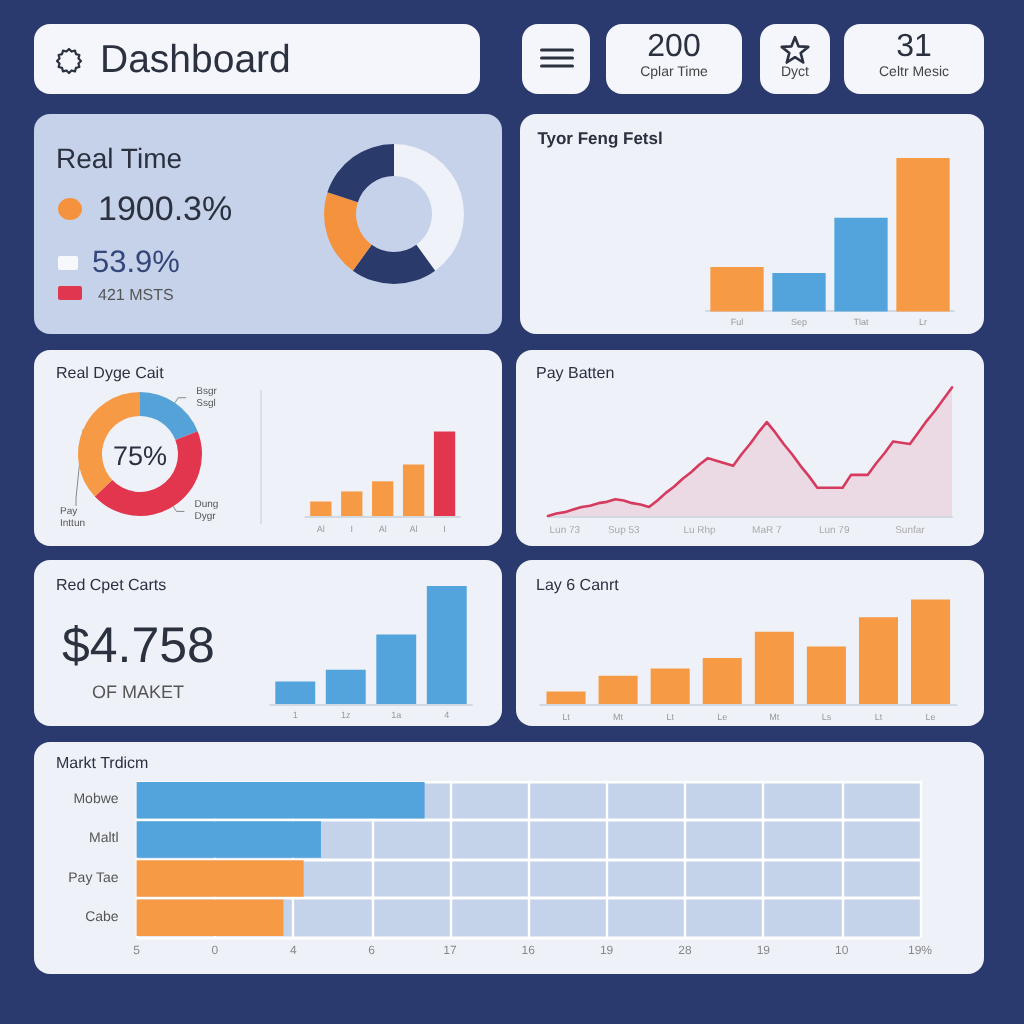 The image size is (1024, 1024). Describe the element at coordinates (600, 138) in the screenshot. I see `chart-title: Tyor Feng Fetsl` at that location.